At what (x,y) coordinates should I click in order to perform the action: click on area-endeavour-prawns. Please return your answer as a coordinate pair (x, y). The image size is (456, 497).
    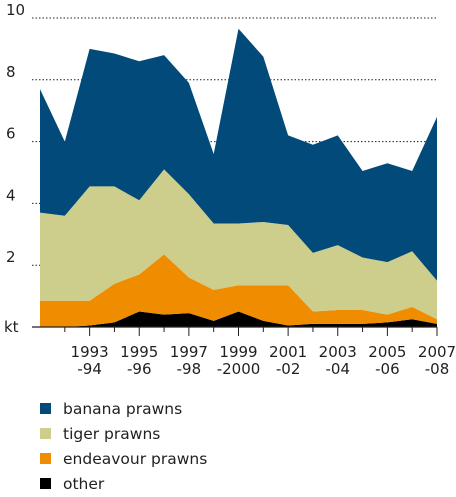
    Looking at the image, I should click on (238, 290).